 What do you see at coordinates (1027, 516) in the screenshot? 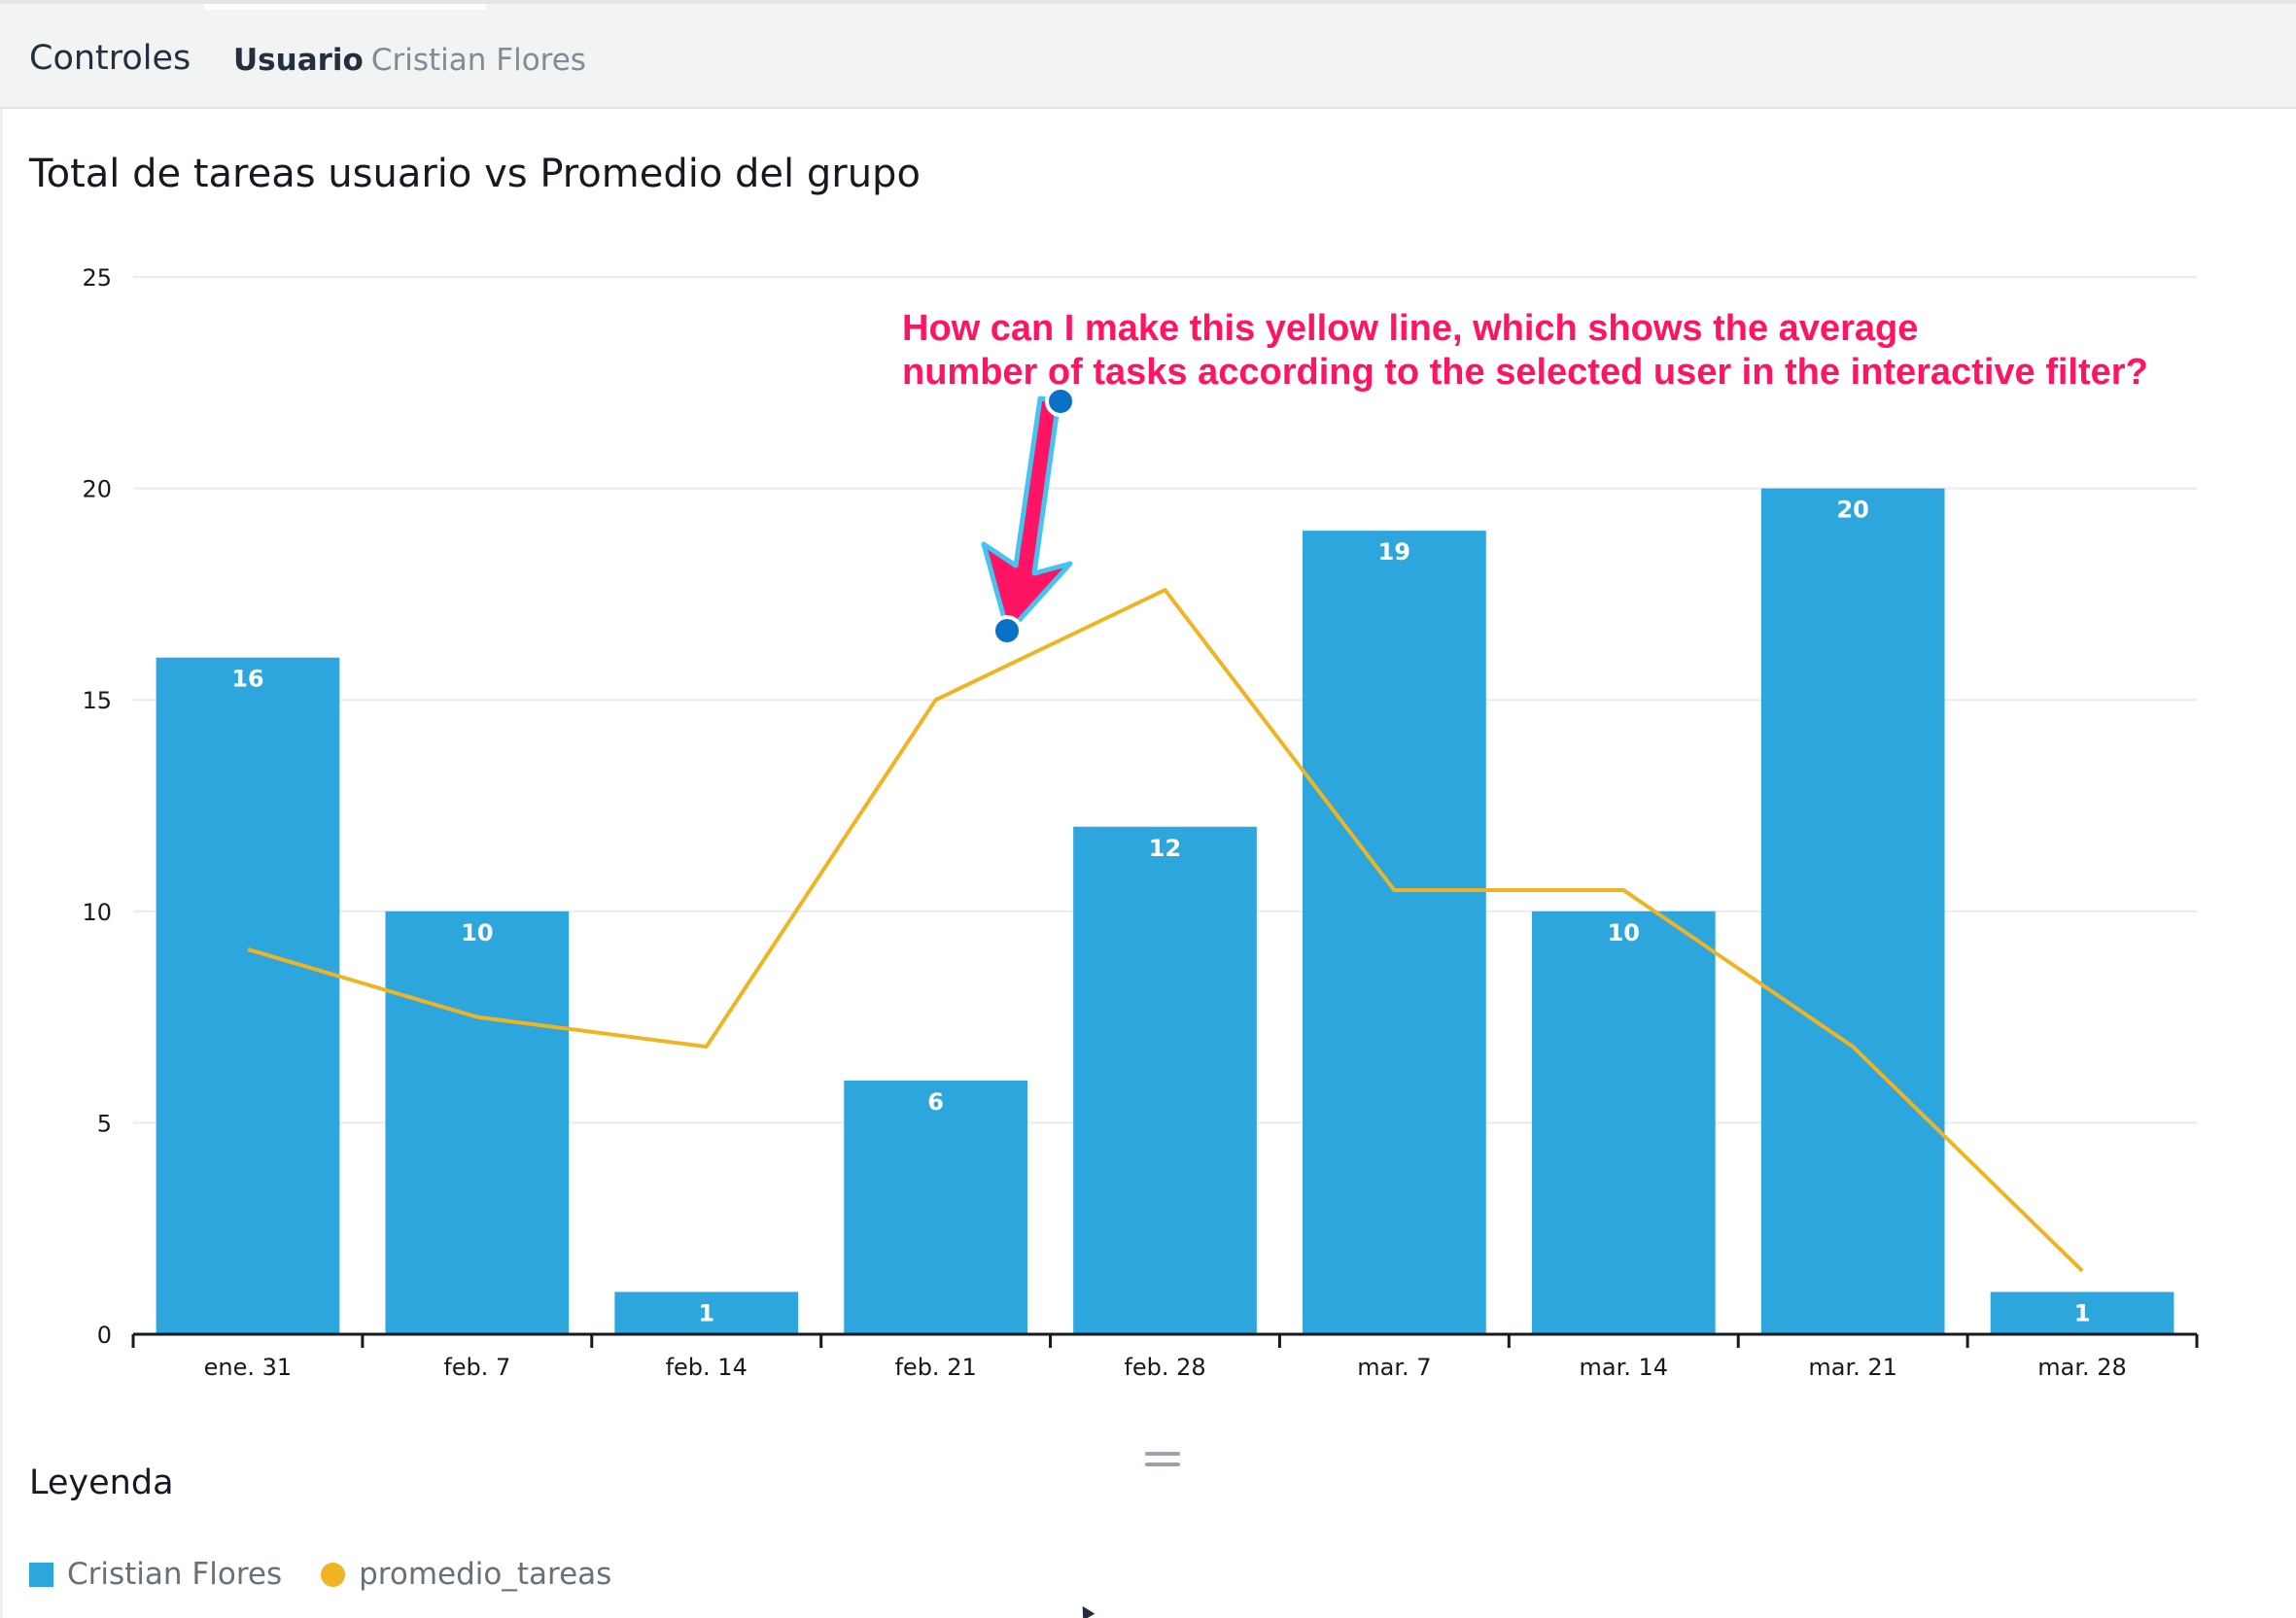
I see `annotation-arrow-icon` at bounding box center [1027, 516].